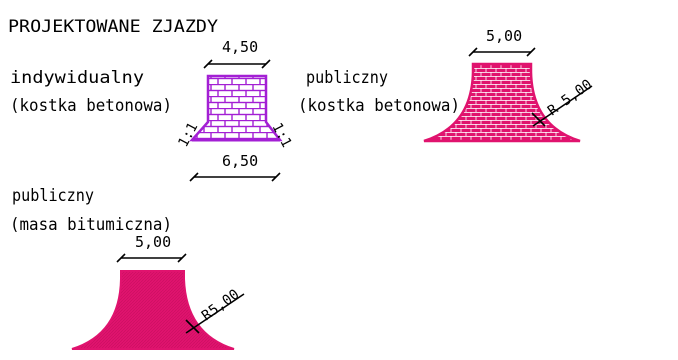 This screenshot has height=360, width=678. Describe the element at coordinates (91, 225) in the screenshot. I see `public-asphalt-label-line2: (masa bitumiczna)` at that location.